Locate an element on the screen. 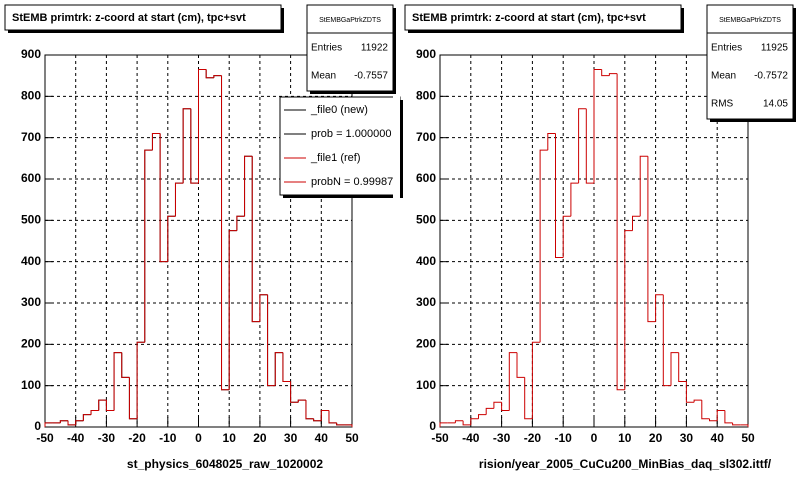 Image resolution: width=800 pixels, height=480 pixels. y-tick-label: 500 is located at coordinates (426, 220).